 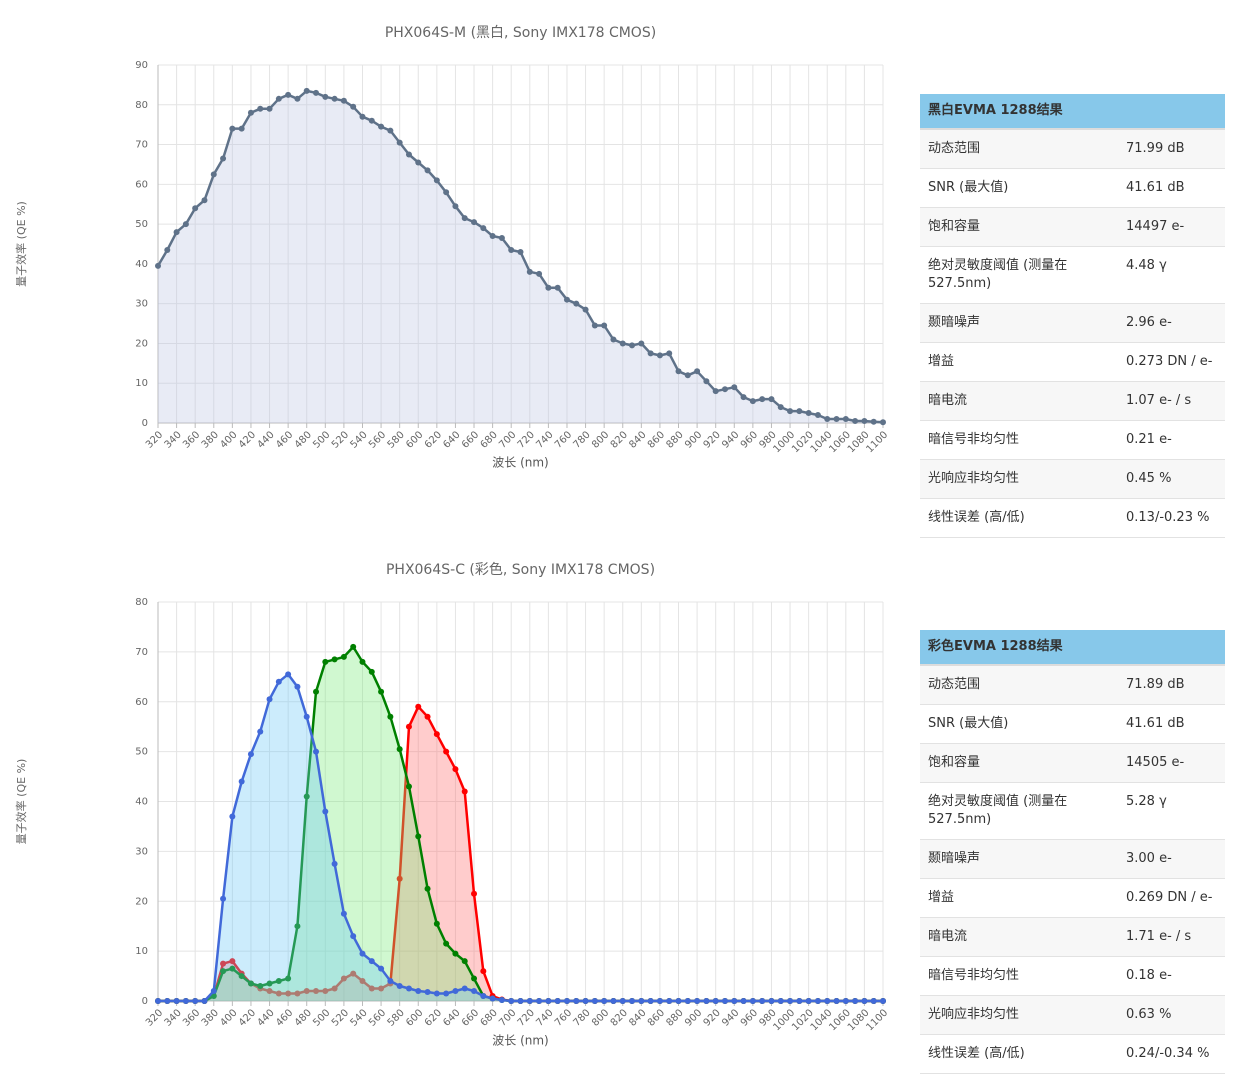 What do you see at coordinates (1072, 227) in the screenshot?
I see `table-row: 饱和容量 14497 e-` at bounding box center [1072, 227].